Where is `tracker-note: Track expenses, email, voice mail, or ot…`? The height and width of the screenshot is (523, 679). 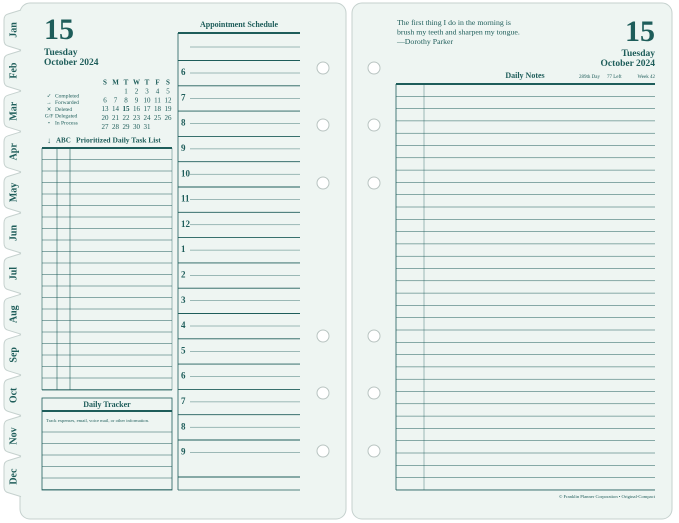 tracker-note: Track expenses, email, voice mail, or ot… is located at coordinates (97, 421).